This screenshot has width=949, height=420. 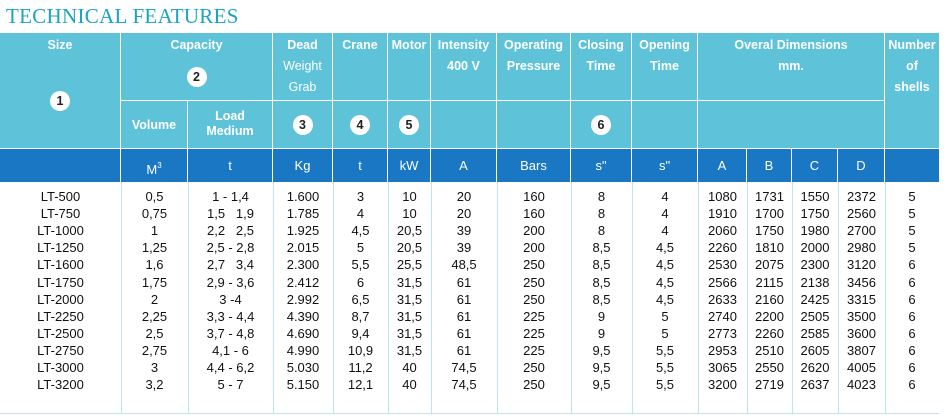 What do you see at coordinates (409, 125) in the screenshot?
I see `header-motor-marker: 5` at bounding box center [409, 125].